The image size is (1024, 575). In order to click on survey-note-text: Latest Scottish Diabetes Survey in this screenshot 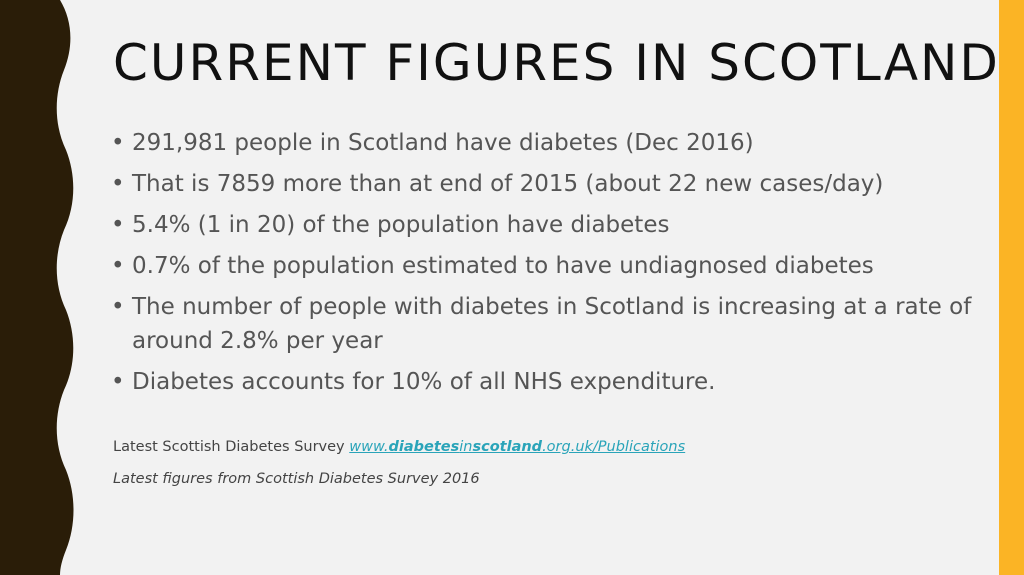, I will do `click(231, 447)`.